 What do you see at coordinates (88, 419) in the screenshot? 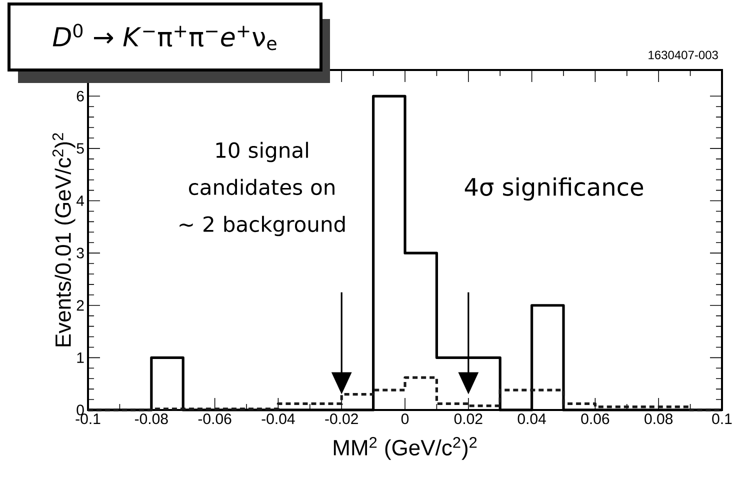
I see `x-tick-label: -0.1` at bounding box center [88, 419].